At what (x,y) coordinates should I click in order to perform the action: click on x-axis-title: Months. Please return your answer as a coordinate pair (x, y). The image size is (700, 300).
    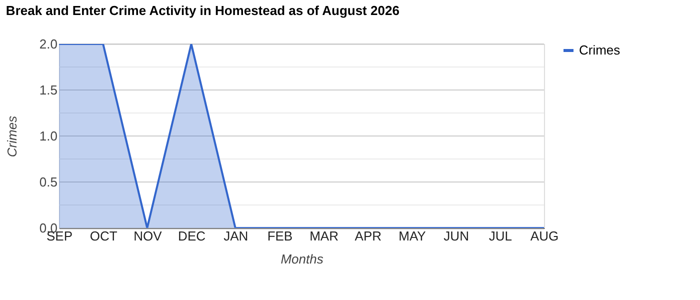
    Looking at the image, I should click on (302, 259).